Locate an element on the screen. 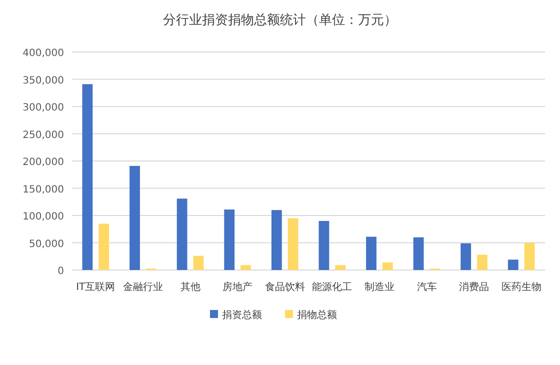 The height and width of the screenshot is (365, 560). x-tick-label: 能源化工 is located at coordinates (332, 287).